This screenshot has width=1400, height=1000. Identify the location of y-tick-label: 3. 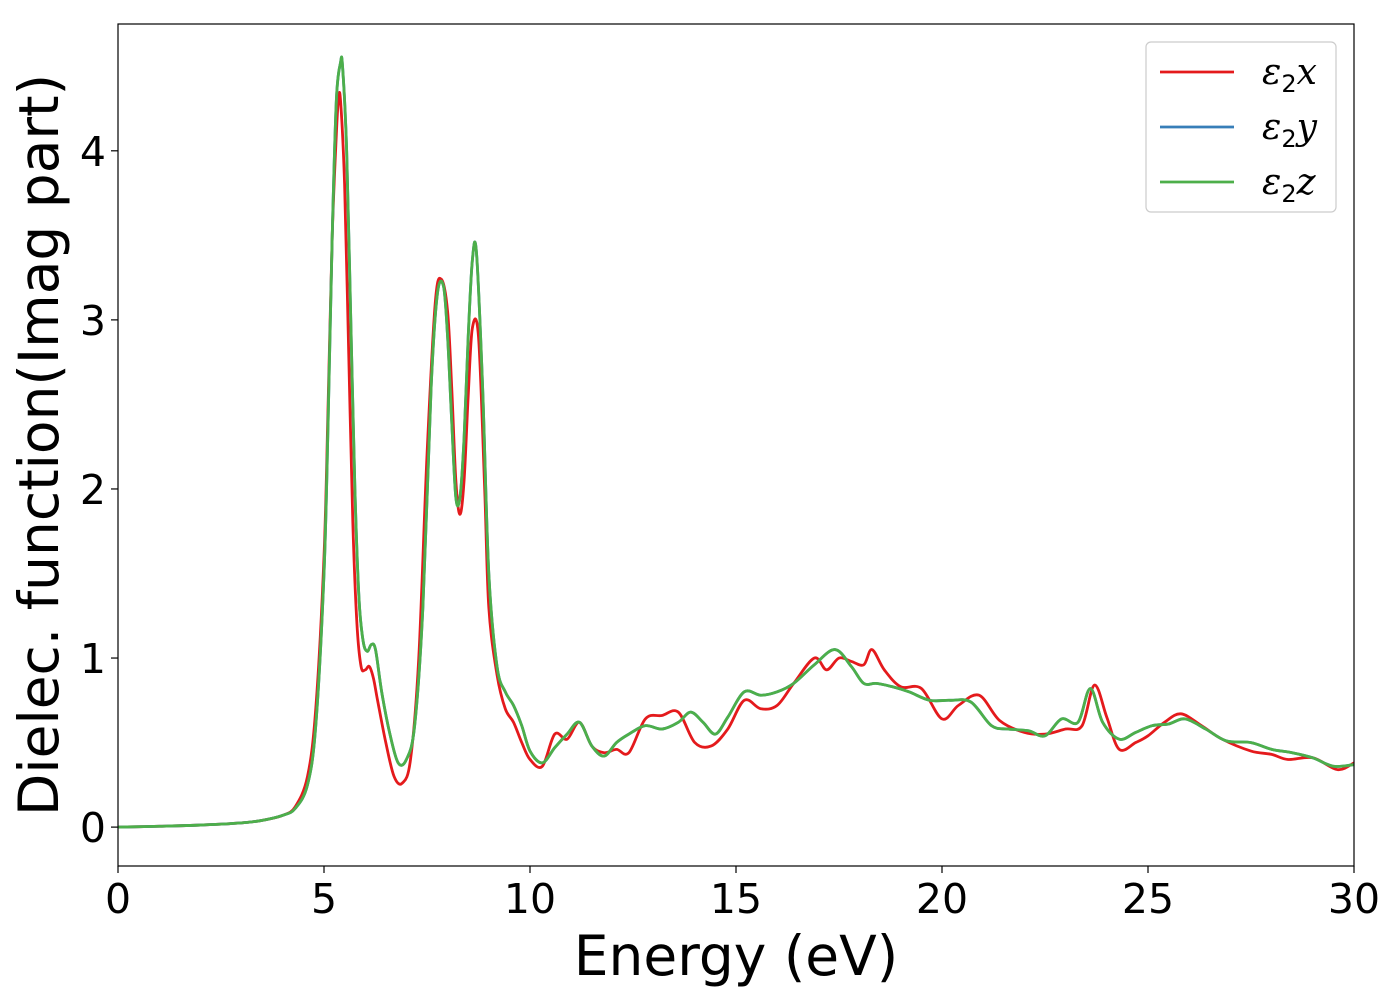
(93, 321).